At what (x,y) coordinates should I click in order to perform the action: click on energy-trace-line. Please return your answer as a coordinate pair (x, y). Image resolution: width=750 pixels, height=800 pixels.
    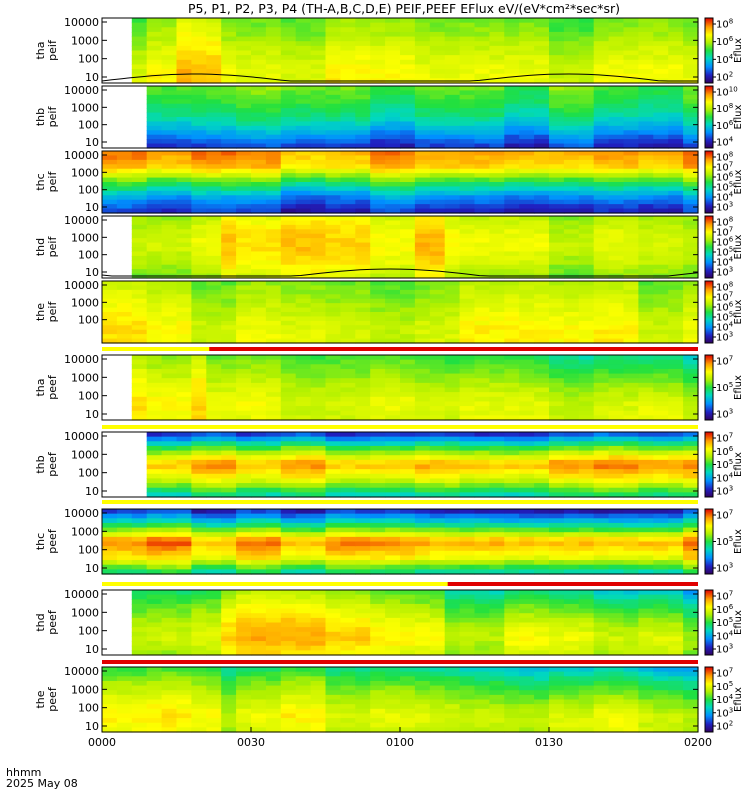
    Looking at the image, I should click on (400, 272).